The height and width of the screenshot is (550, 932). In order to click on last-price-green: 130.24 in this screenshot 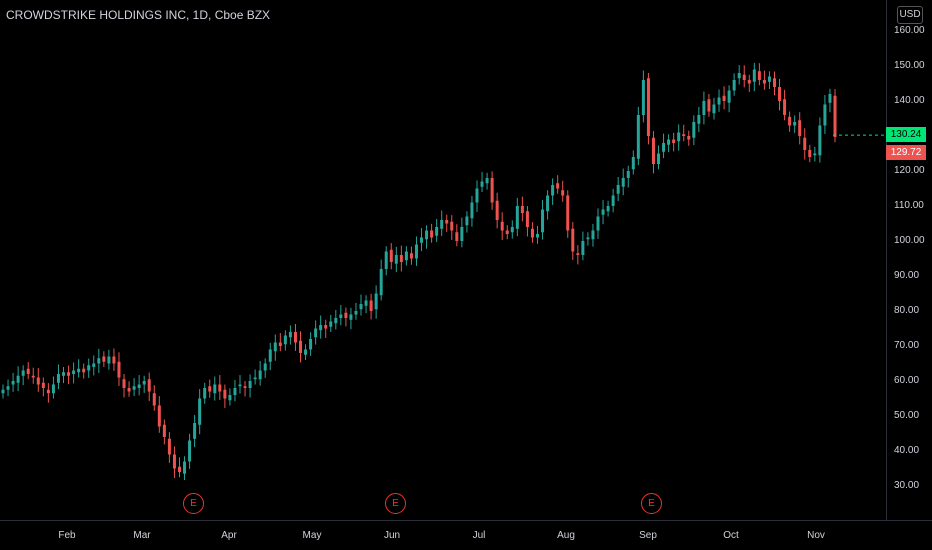, I will do `click(906, 134)`.